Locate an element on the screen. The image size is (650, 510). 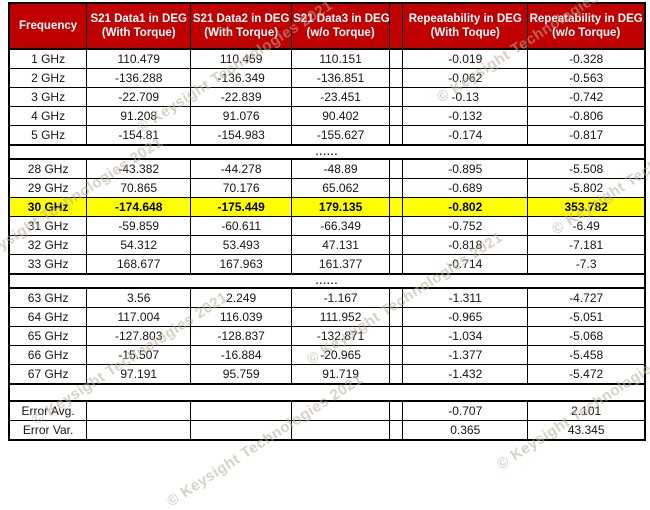
col-header-s21-data1-subtitle: (With Torque) is located at coordinates (138, 33).